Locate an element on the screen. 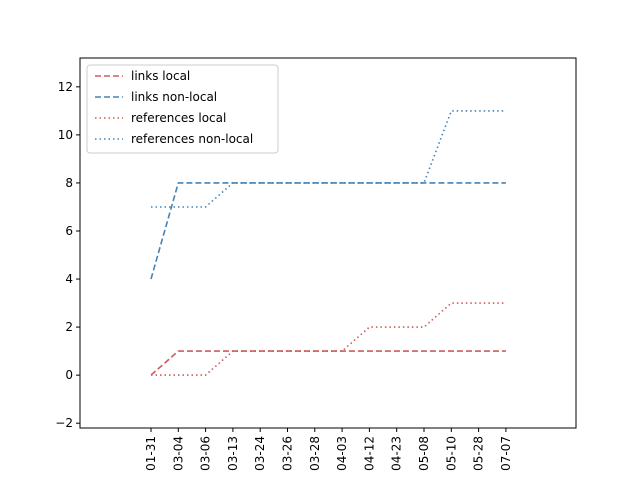 This screenshot has height=480, width=640. x-tick-label: 07-07 is located at coordinates (506, 453).